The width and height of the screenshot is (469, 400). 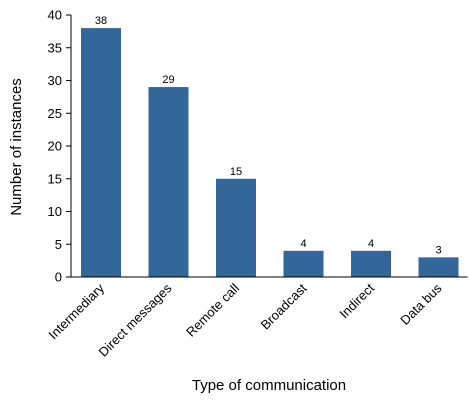 What do you see at coordinates (76, 311) in the screenshot?
I see `x-tick-label: Intermediary` at bounding box center [76, 311].